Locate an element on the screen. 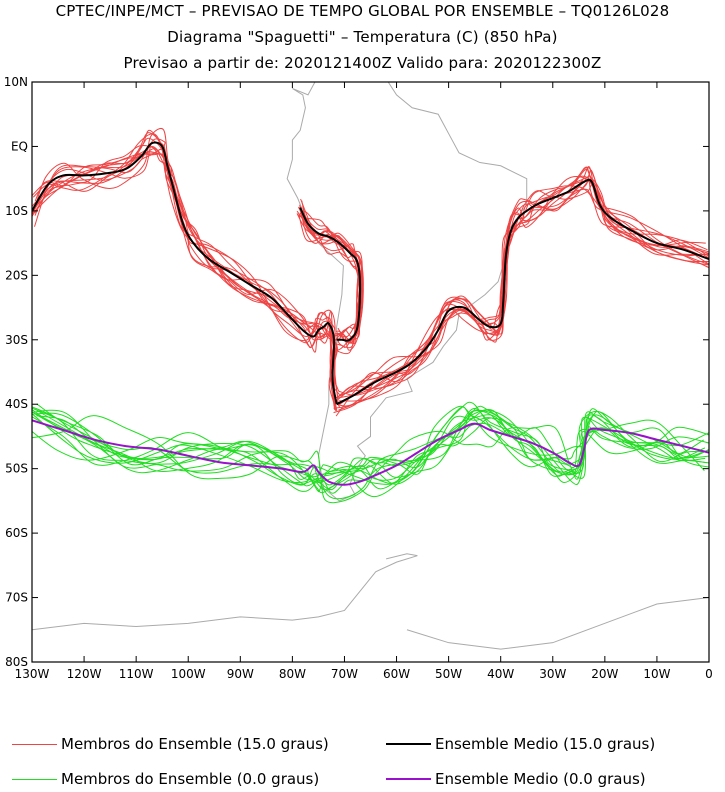 The height and width of the screenshot is (792, 725). x-tick-label-3: 100W is located at coordinates (188, 674).